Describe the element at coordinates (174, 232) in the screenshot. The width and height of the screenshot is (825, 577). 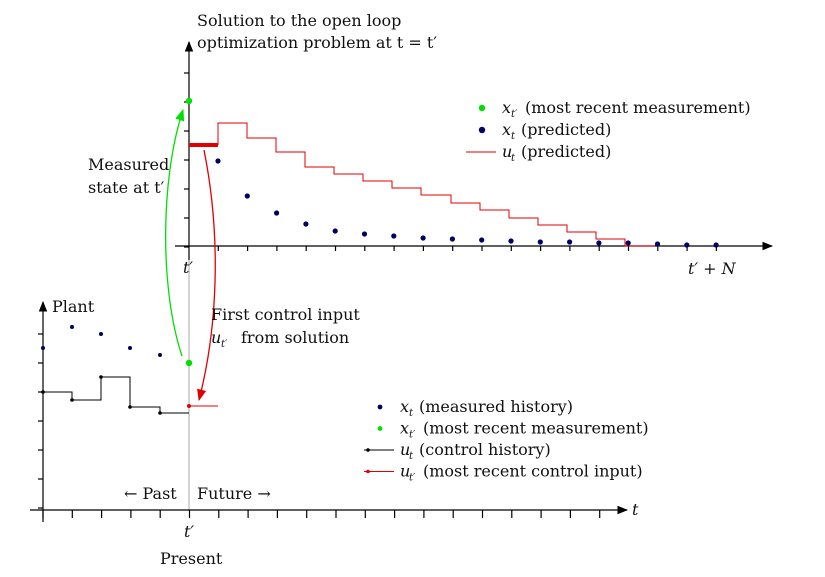
I see `measured-state-arrow` at that location.